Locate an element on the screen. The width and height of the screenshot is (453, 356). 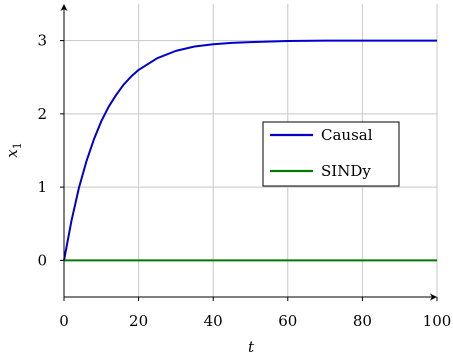
y-tick-label: 2 is located at coordinates (42, 114).